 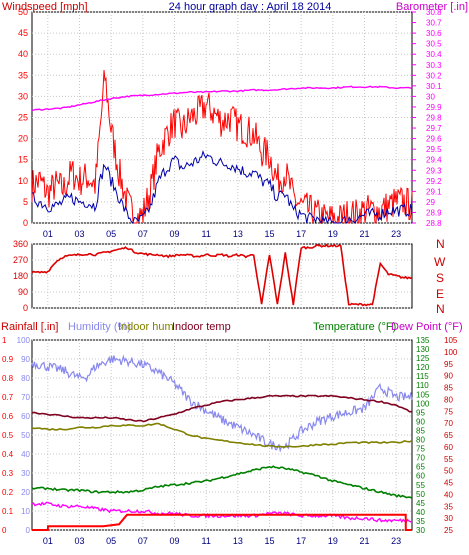 What do you see at coordinates (250, 7) in the screenshot?
I see `chart-title: 24 hour graph day : April 18 2014` at bounding box center [250, 7].